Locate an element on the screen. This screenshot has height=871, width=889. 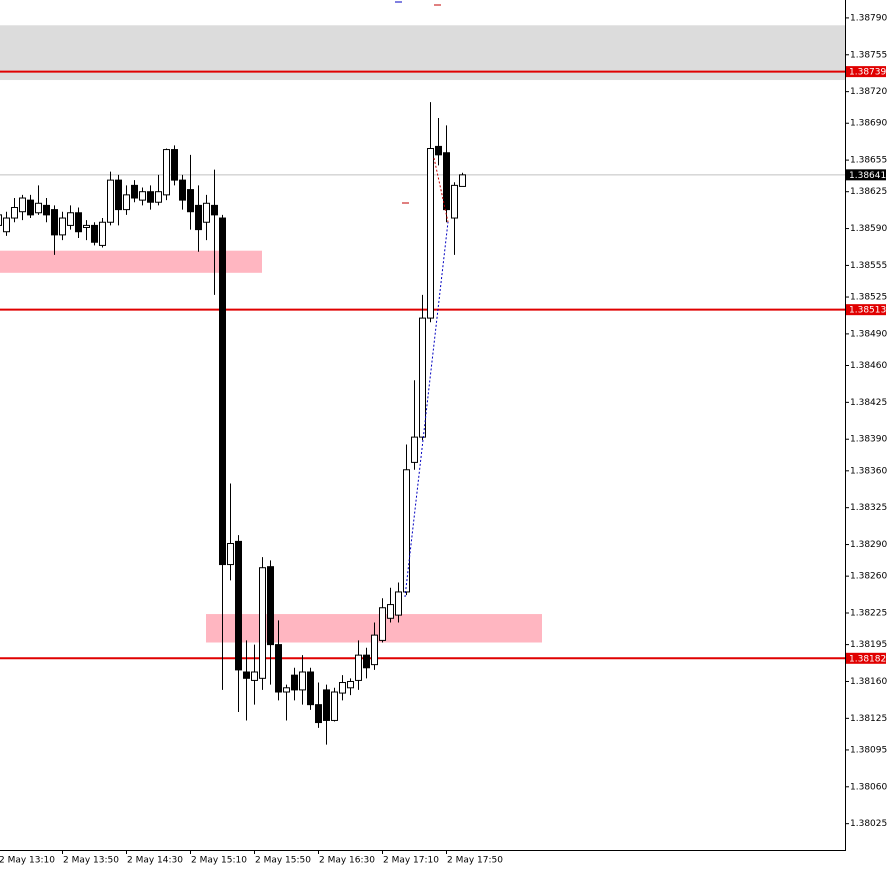
x-tick-label: 2 May 14:30 is located at coordinates (155, 861).